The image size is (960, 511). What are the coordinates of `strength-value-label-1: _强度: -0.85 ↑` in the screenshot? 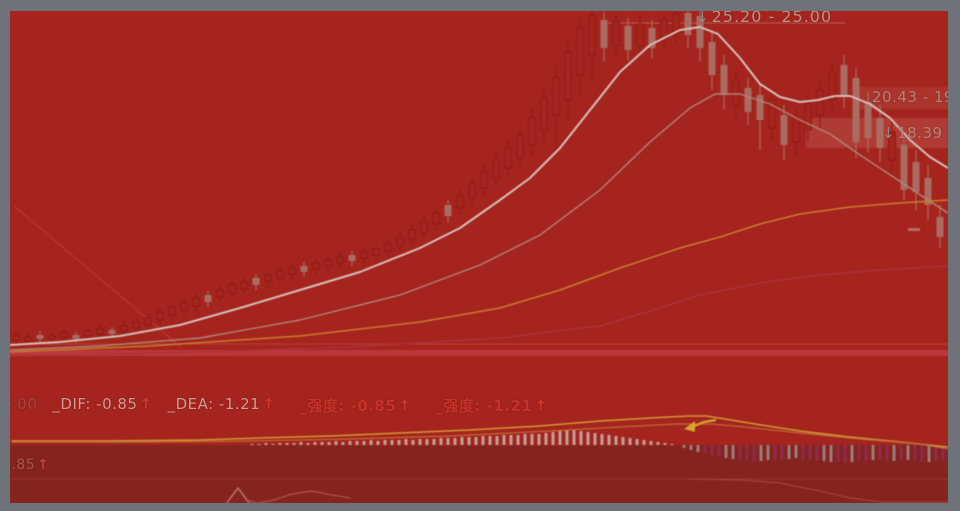 It's located at (355, 406).